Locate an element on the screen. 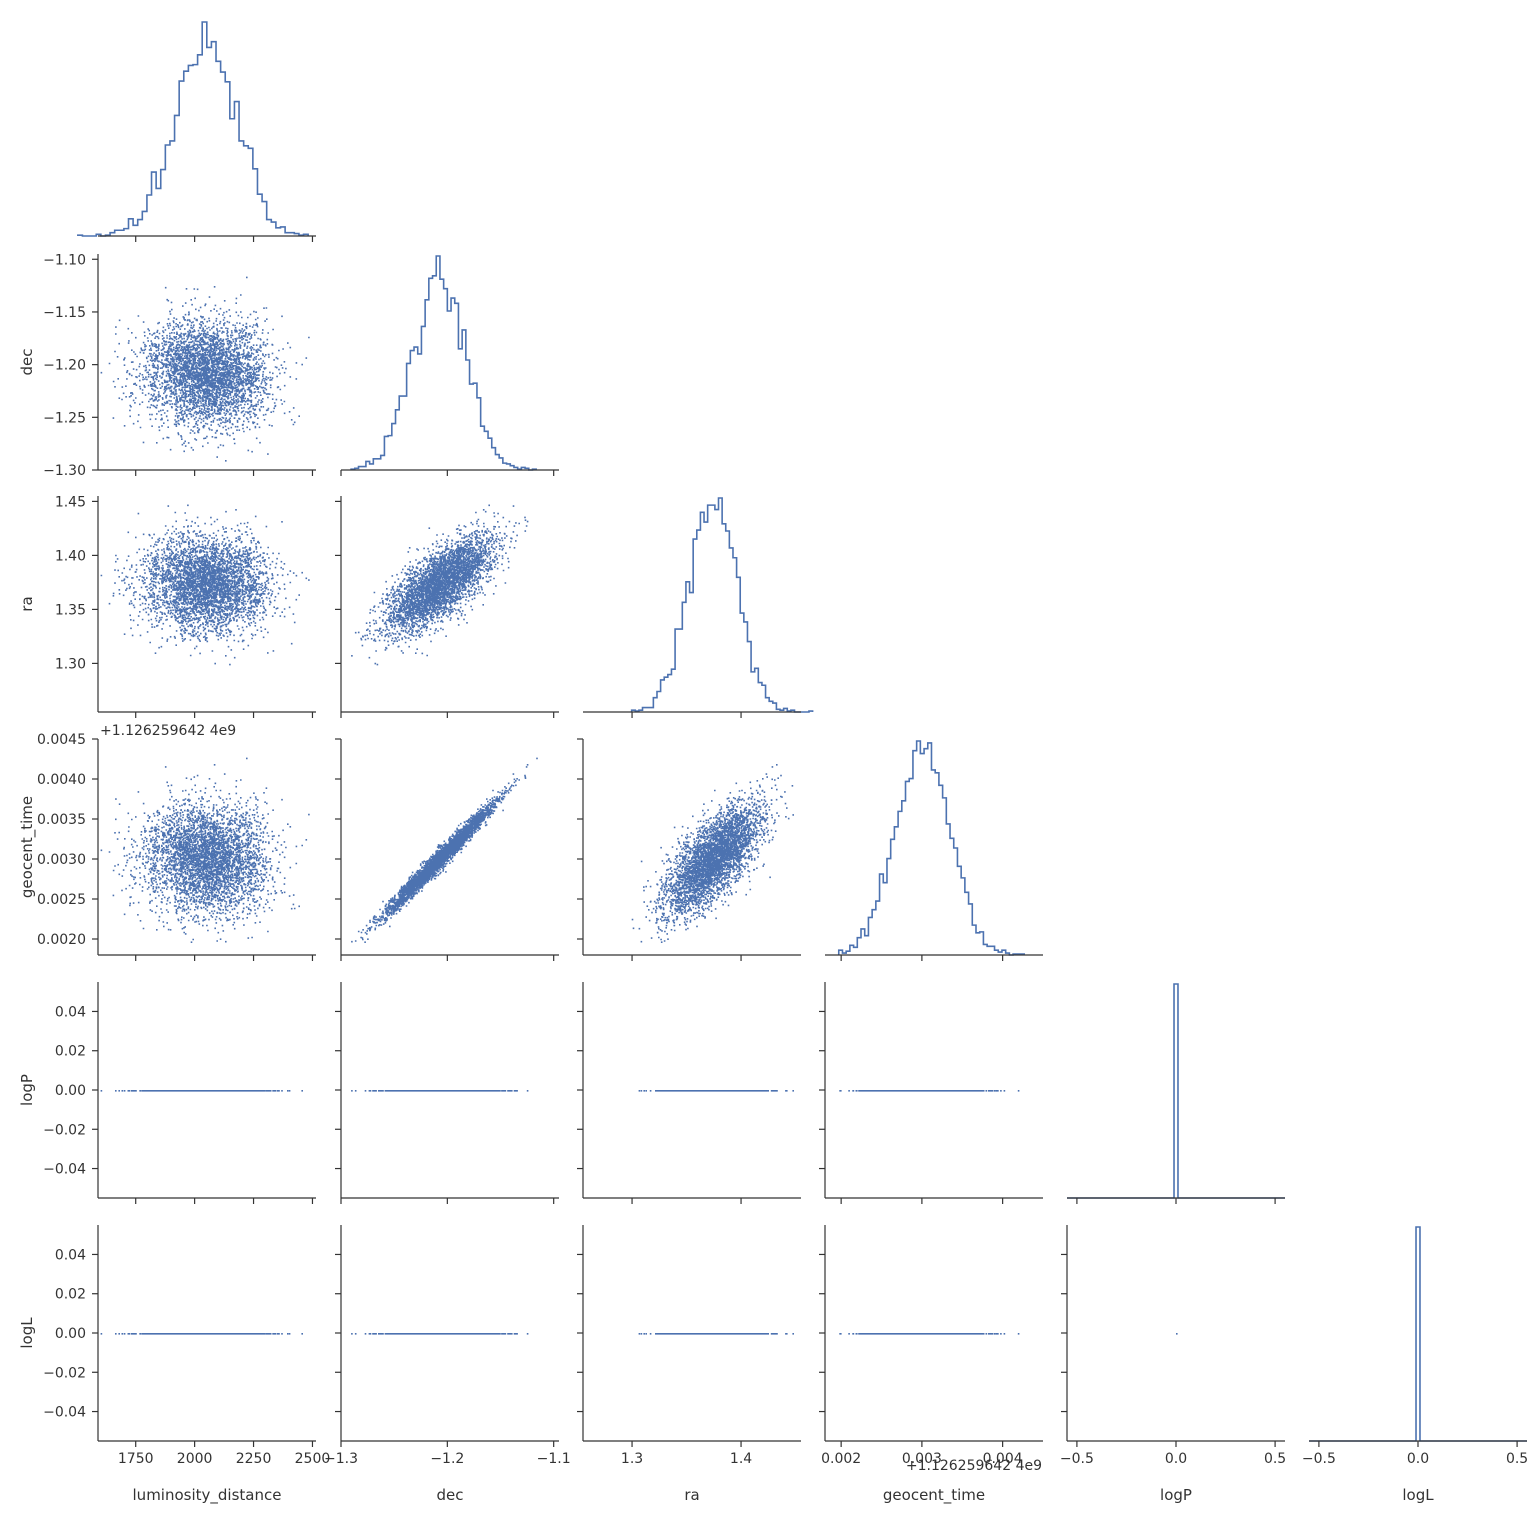 Image resolution: width=1539 pixels, height=1514 pixels. scatter-geocent_time-vs-logP is located at coordinates (929, 1091).